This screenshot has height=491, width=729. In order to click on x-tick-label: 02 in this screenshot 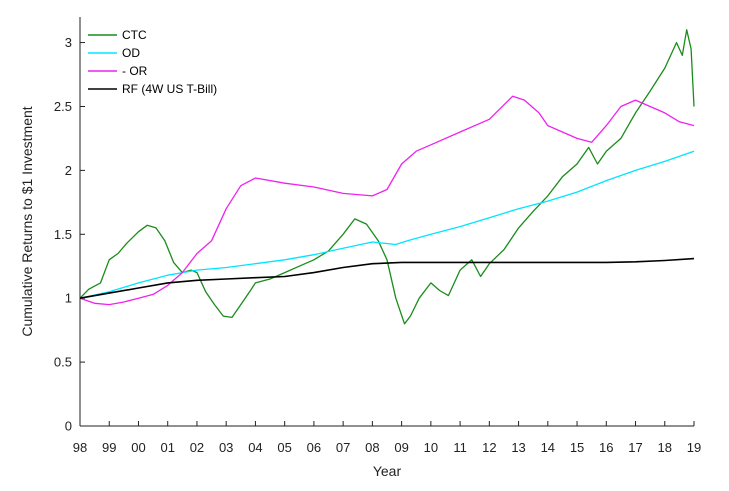, I will do `click(197, 447)`.